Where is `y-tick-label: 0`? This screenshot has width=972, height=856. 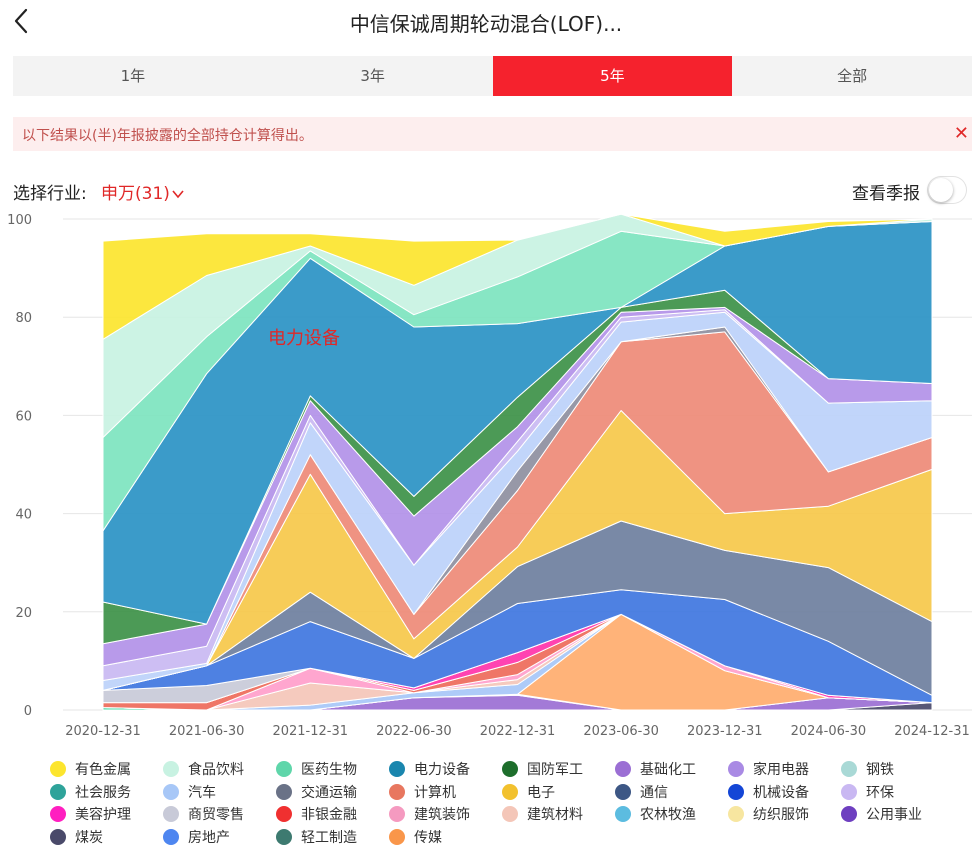 y-tick-label: 0 is located at coordinates (28, 711).